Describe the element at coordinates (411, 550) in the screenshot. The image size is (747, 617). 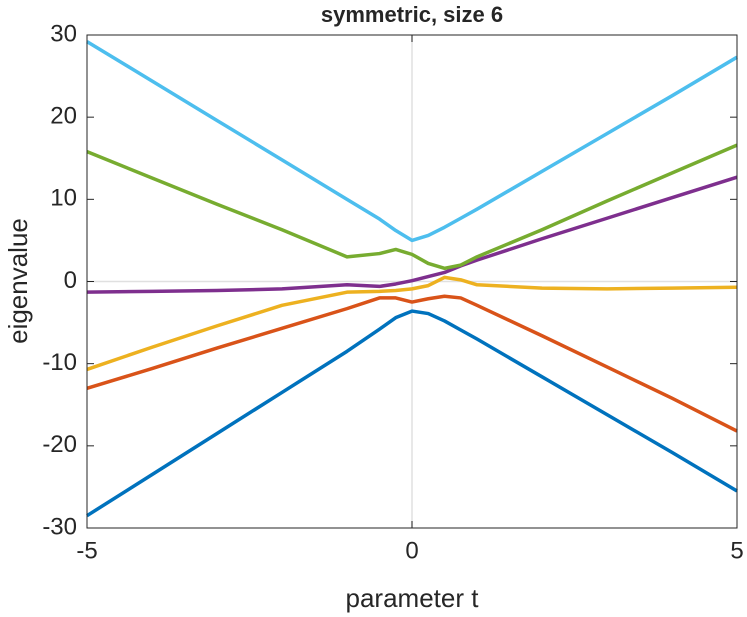
I see `x-tick-label: 0` at that location.